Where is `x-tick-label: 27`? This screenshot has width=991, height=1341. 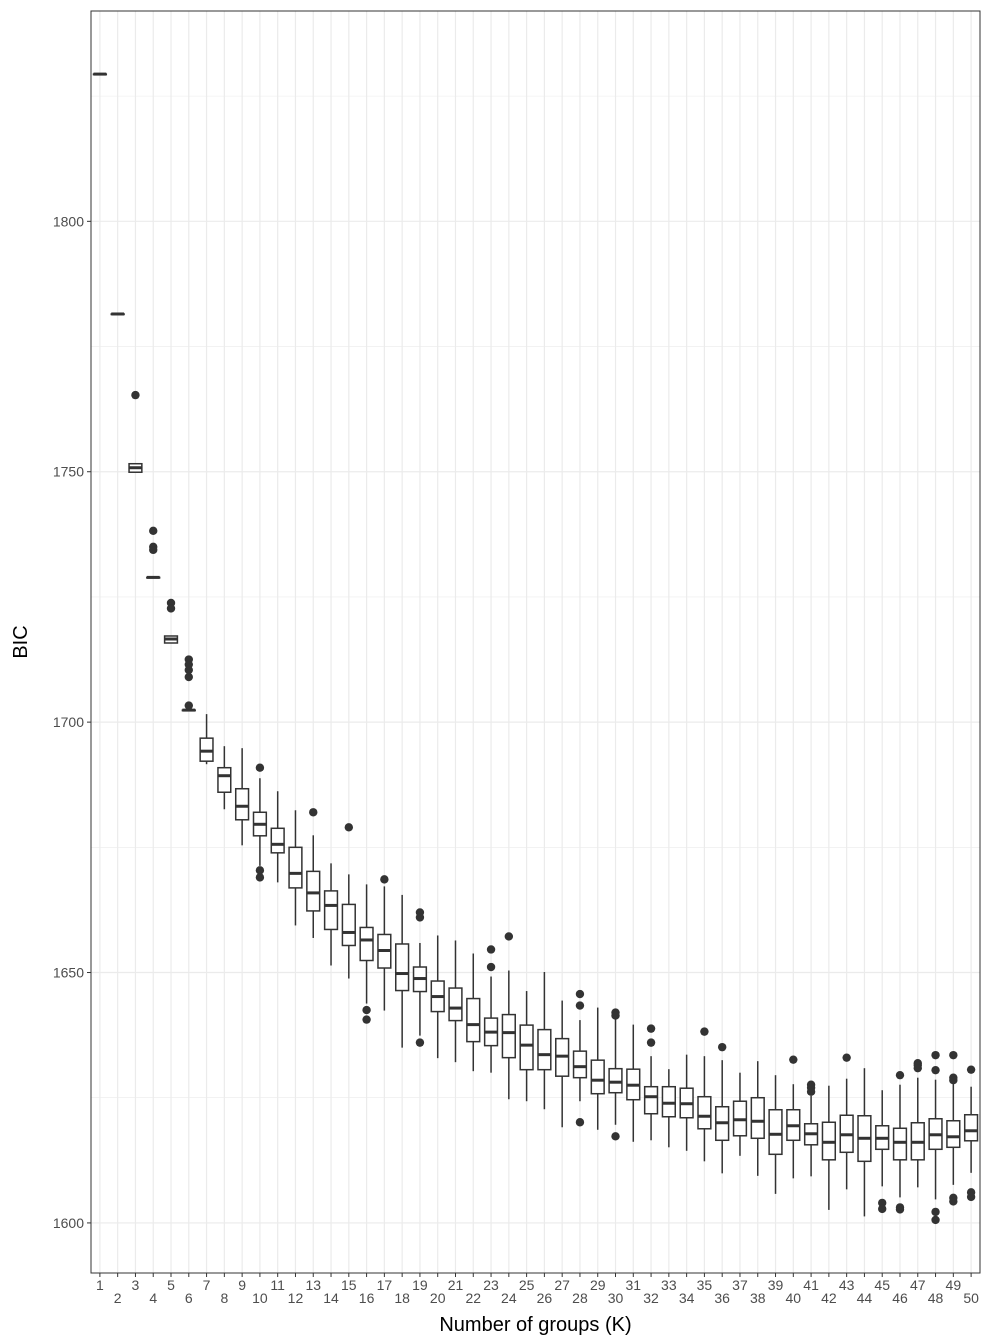
x-tick-label: 27 is located at coordinates (562, 1285).